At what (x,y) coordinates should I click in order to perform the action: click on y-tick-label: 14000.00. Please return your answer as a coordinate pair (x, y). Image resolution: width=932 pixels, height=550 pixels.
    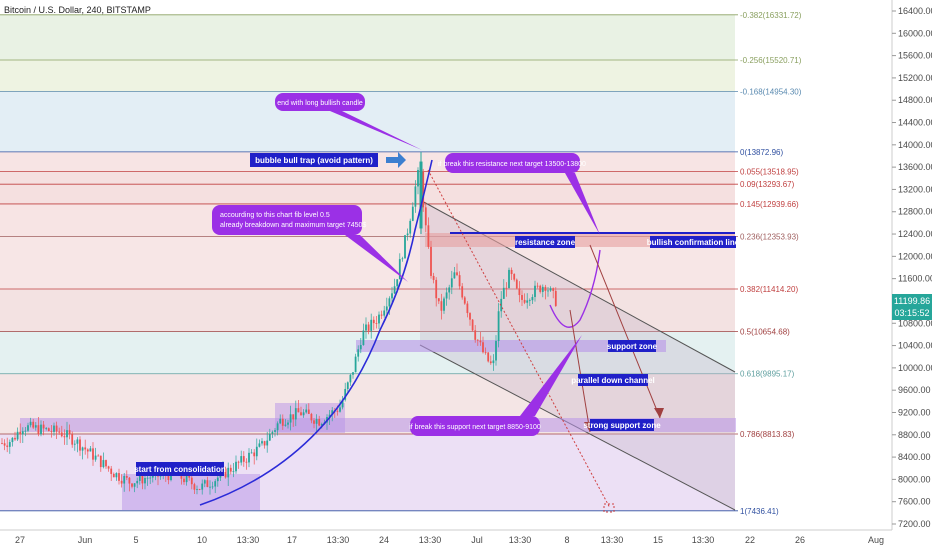
    Looking at the image, I should click on (915, 145).